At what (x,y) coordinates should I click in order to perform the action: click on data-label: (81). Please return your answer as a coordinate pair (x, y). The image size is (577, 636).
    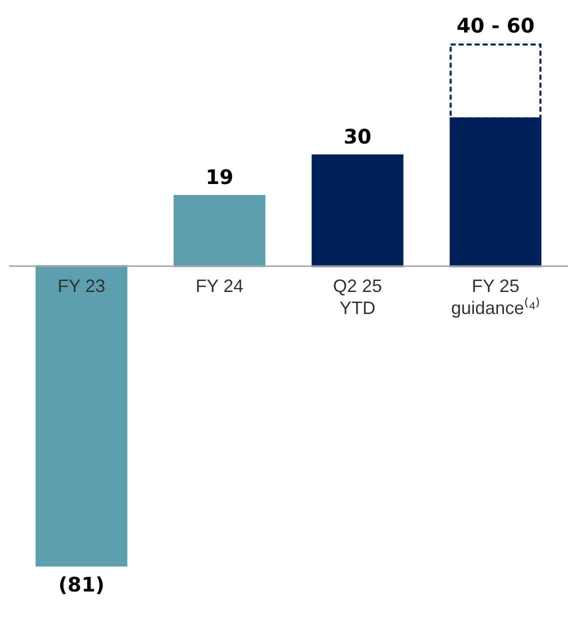
    Looking at the image, I should click on (81, 584).